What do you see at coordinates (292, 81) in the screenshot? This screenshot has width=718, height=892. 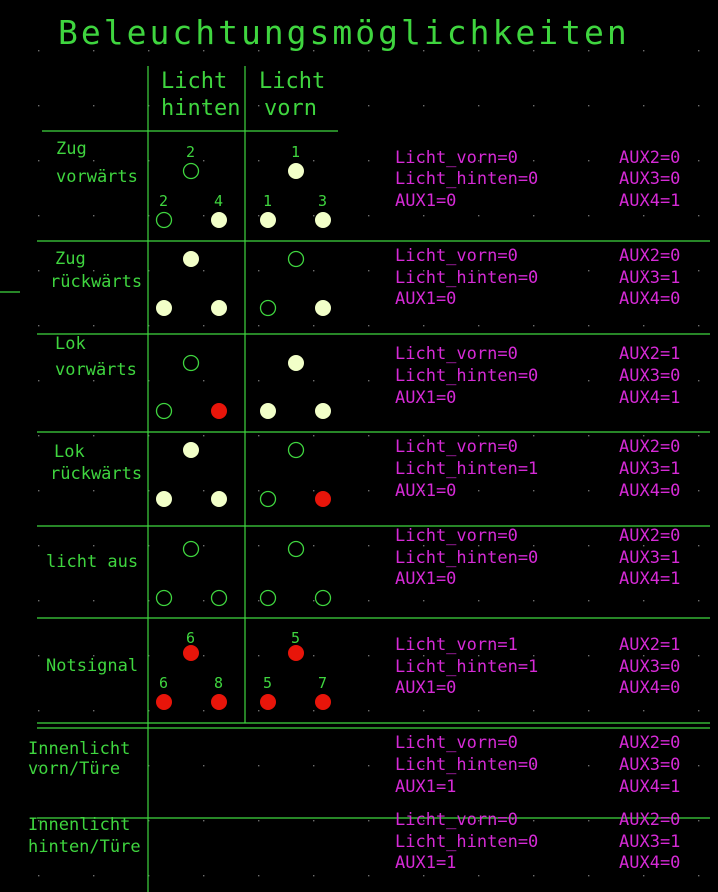 I see `header-front-line1: Licht` at bounding box center [292, 81].